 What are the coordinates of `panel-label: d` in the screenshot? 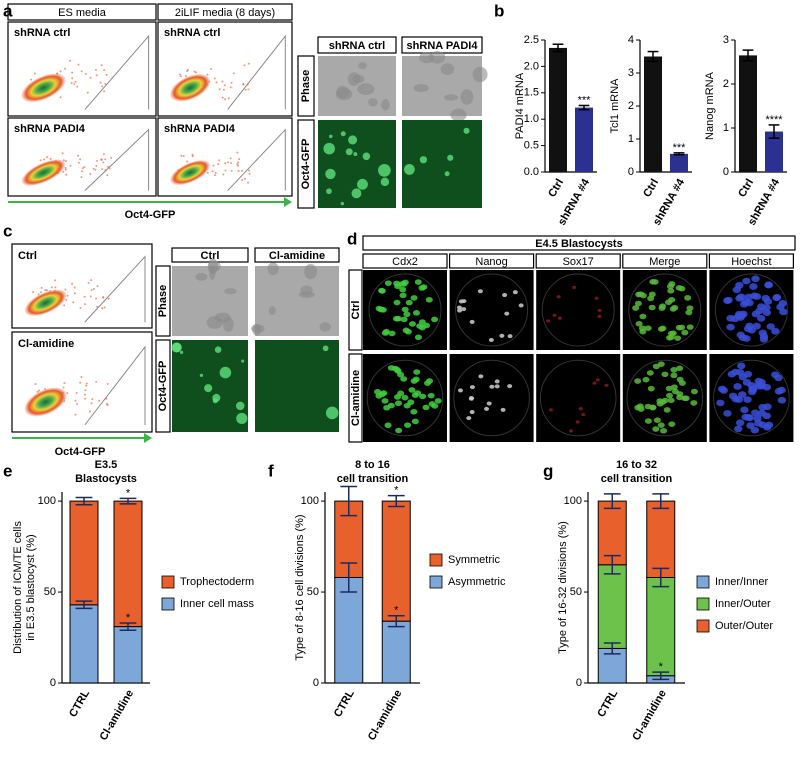 It's located at (352, 238).